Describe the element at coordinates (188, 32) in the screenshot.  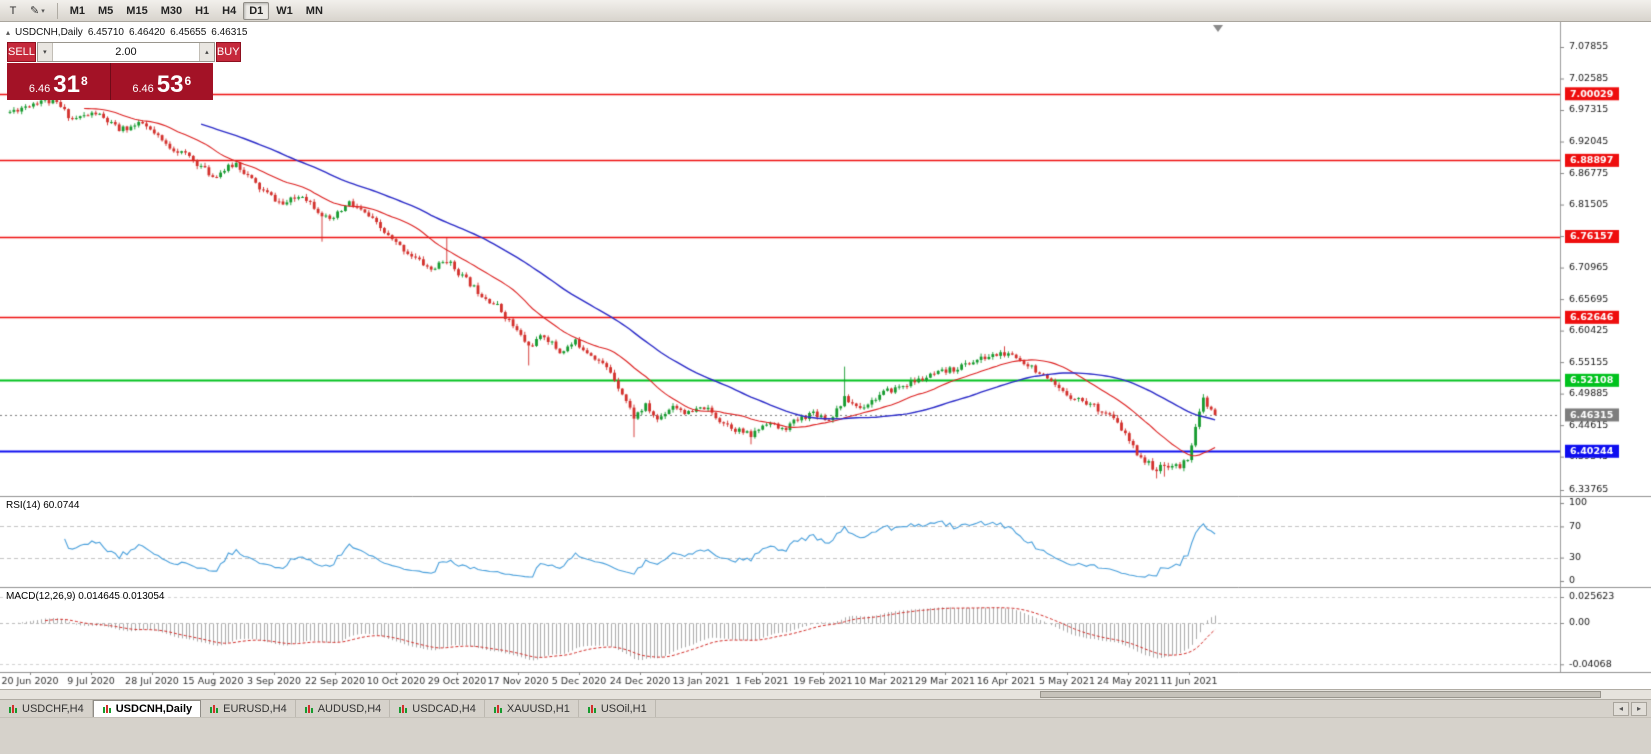
I see `low-value: 6.45655` at that location.